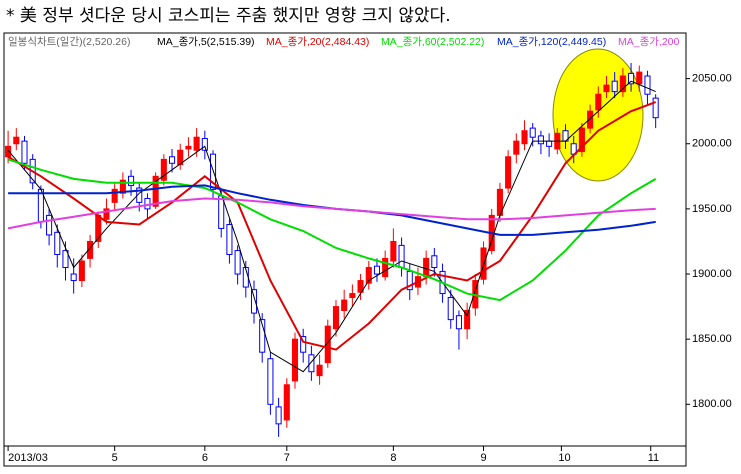 This screenshot has width=741, height=474. Describe the element at coordinates (28, 458) in the screenshot. I see `x-tick-label: 2013/03` at that location.